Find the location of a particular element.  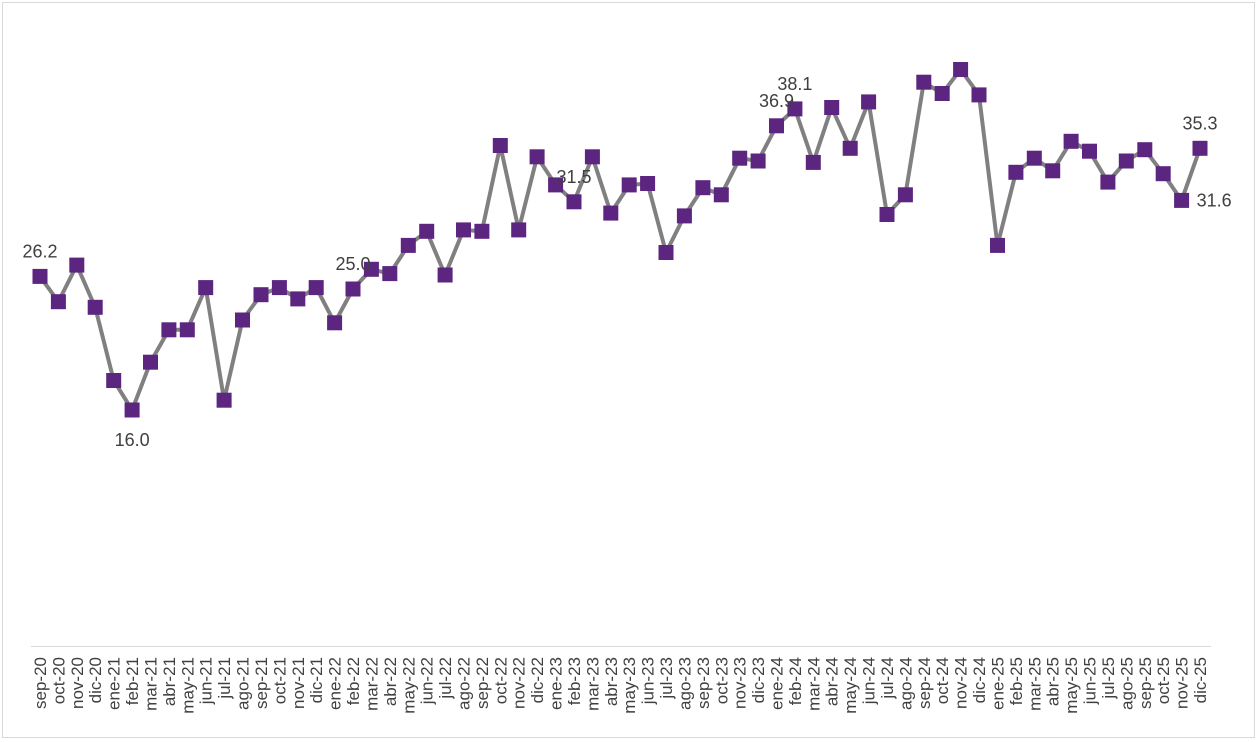

x-tick-label: jun-23 is located at coordinates (648, 681).